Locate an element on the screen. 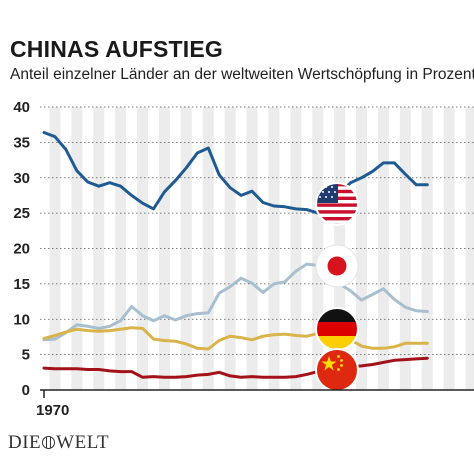 This screenshot has width=474, height=463. usa-series-line is located at coordinates (235, 173).